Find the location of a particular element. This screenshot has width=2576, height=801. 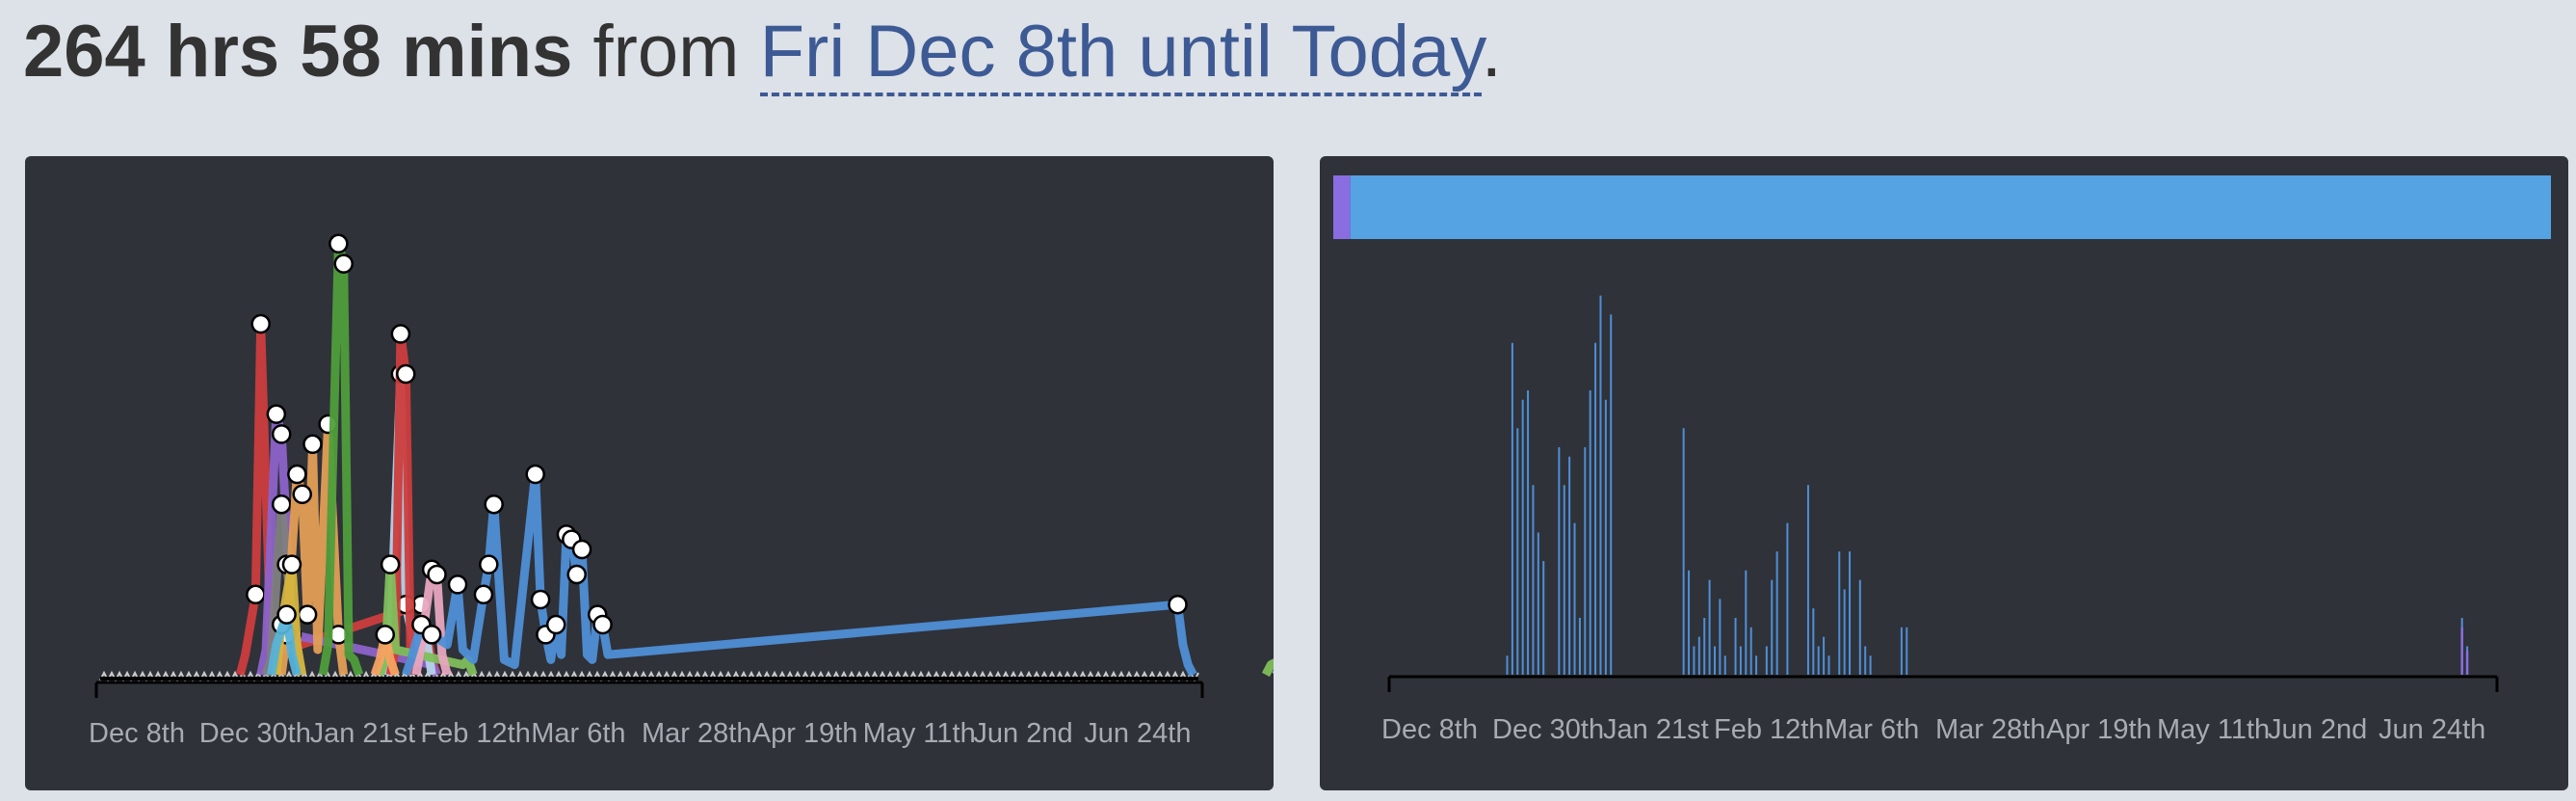

date-range-link: Fri Dec 8th until Today is located at coordinates (1121, 54).